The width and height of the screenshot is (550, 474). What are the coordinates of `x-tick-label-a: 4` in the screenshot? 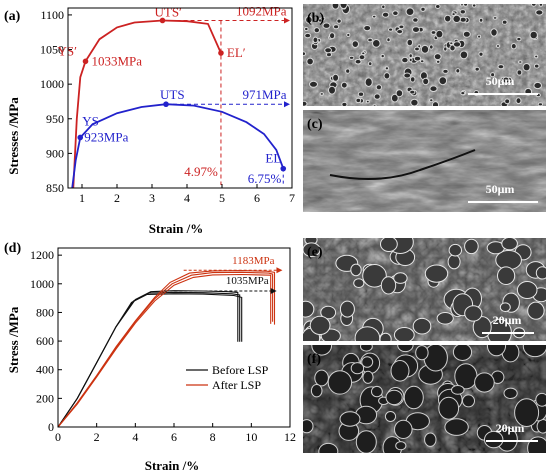 It's located at (187, 198).